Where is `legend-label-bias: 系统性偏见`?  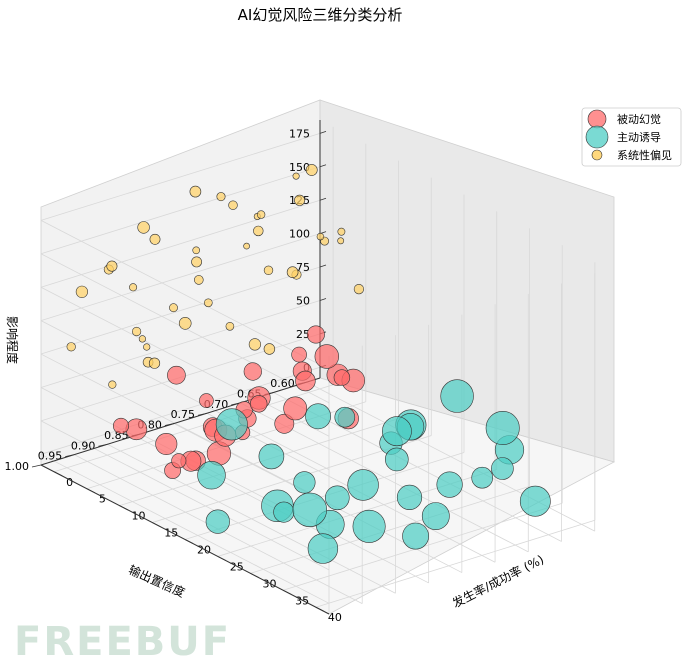
legend-label-bias: 系统性偏见 is located at coordinates (644, 155).